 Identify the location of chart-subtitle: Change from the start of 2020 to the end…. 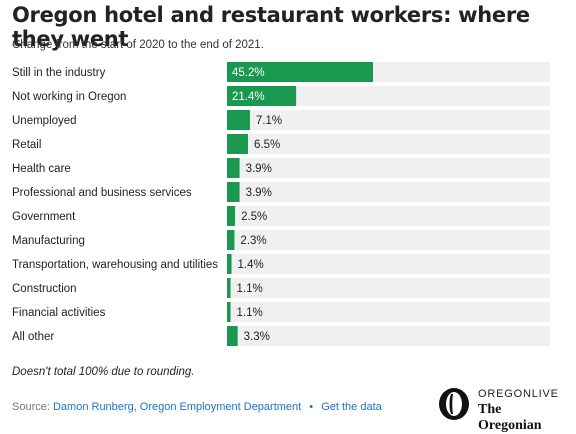
(138, 45).